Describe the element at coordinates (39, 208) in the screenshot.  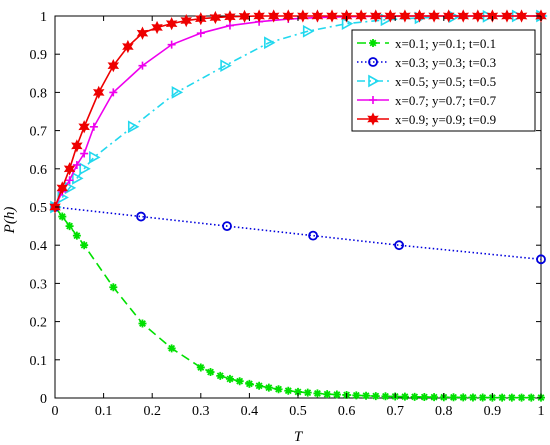
I see `y-tick-label: 0.5` at that location.